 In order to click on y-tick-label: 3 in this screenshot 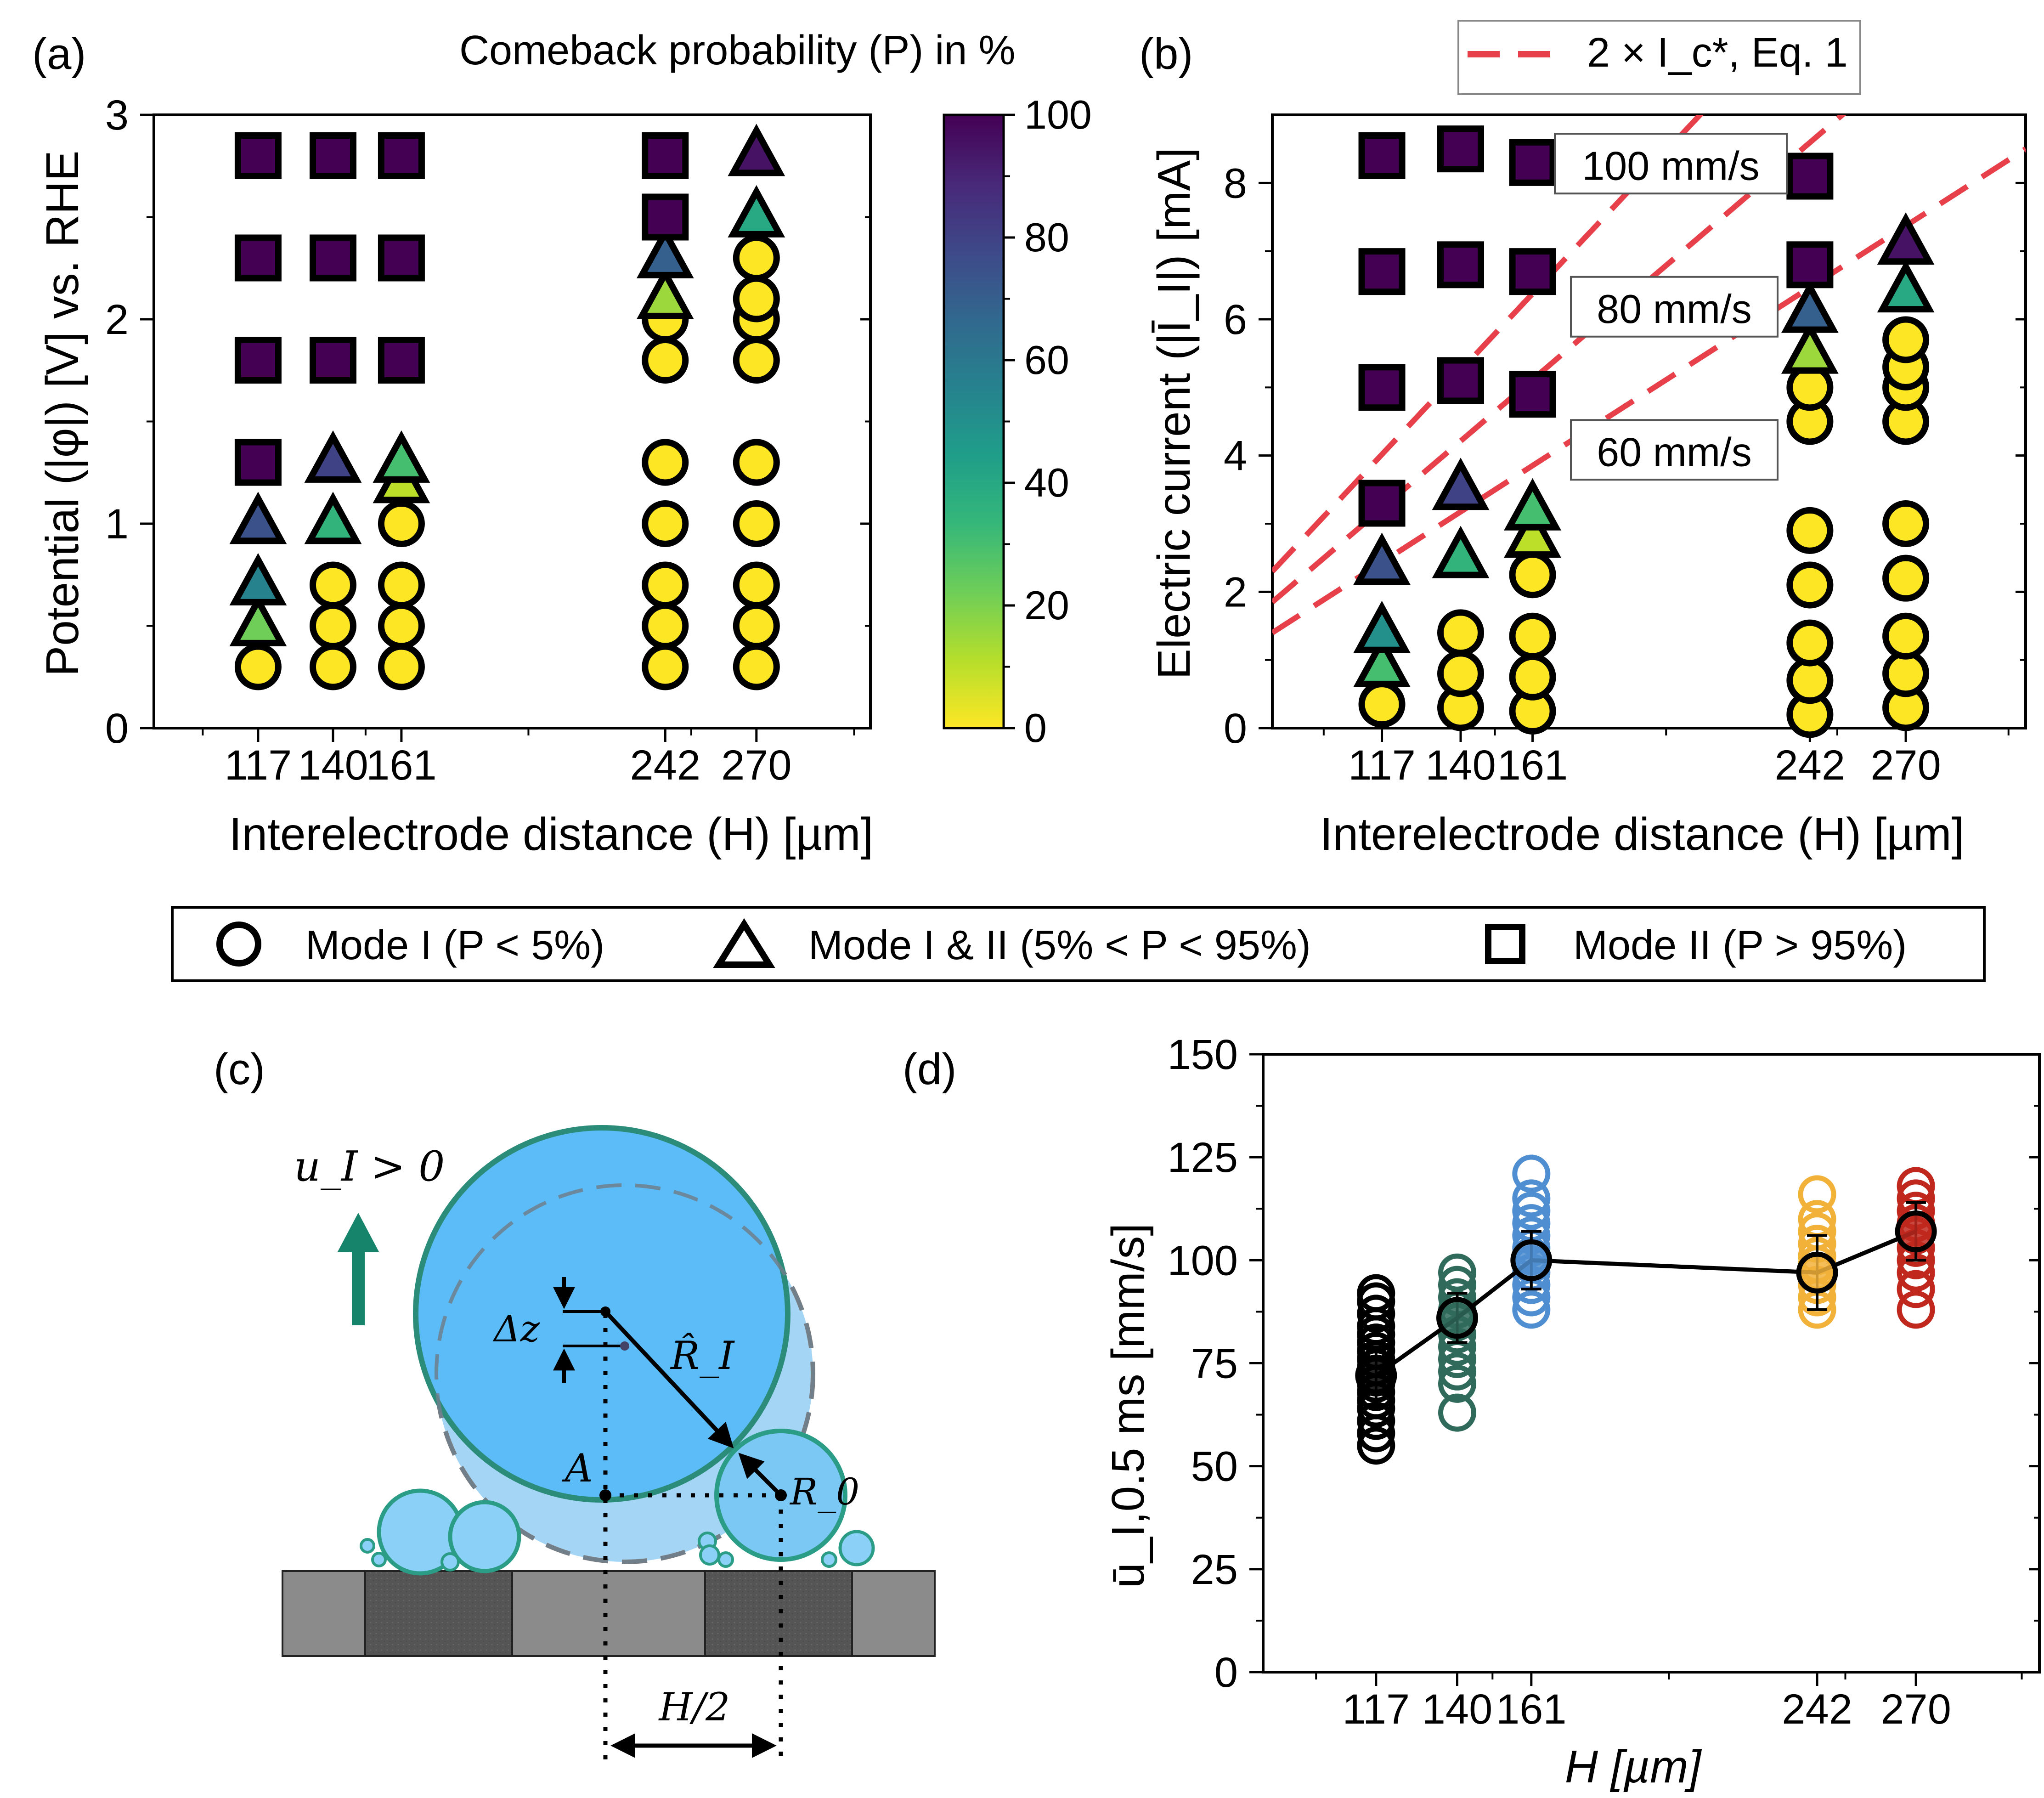, I will do `click(117, 115)`.